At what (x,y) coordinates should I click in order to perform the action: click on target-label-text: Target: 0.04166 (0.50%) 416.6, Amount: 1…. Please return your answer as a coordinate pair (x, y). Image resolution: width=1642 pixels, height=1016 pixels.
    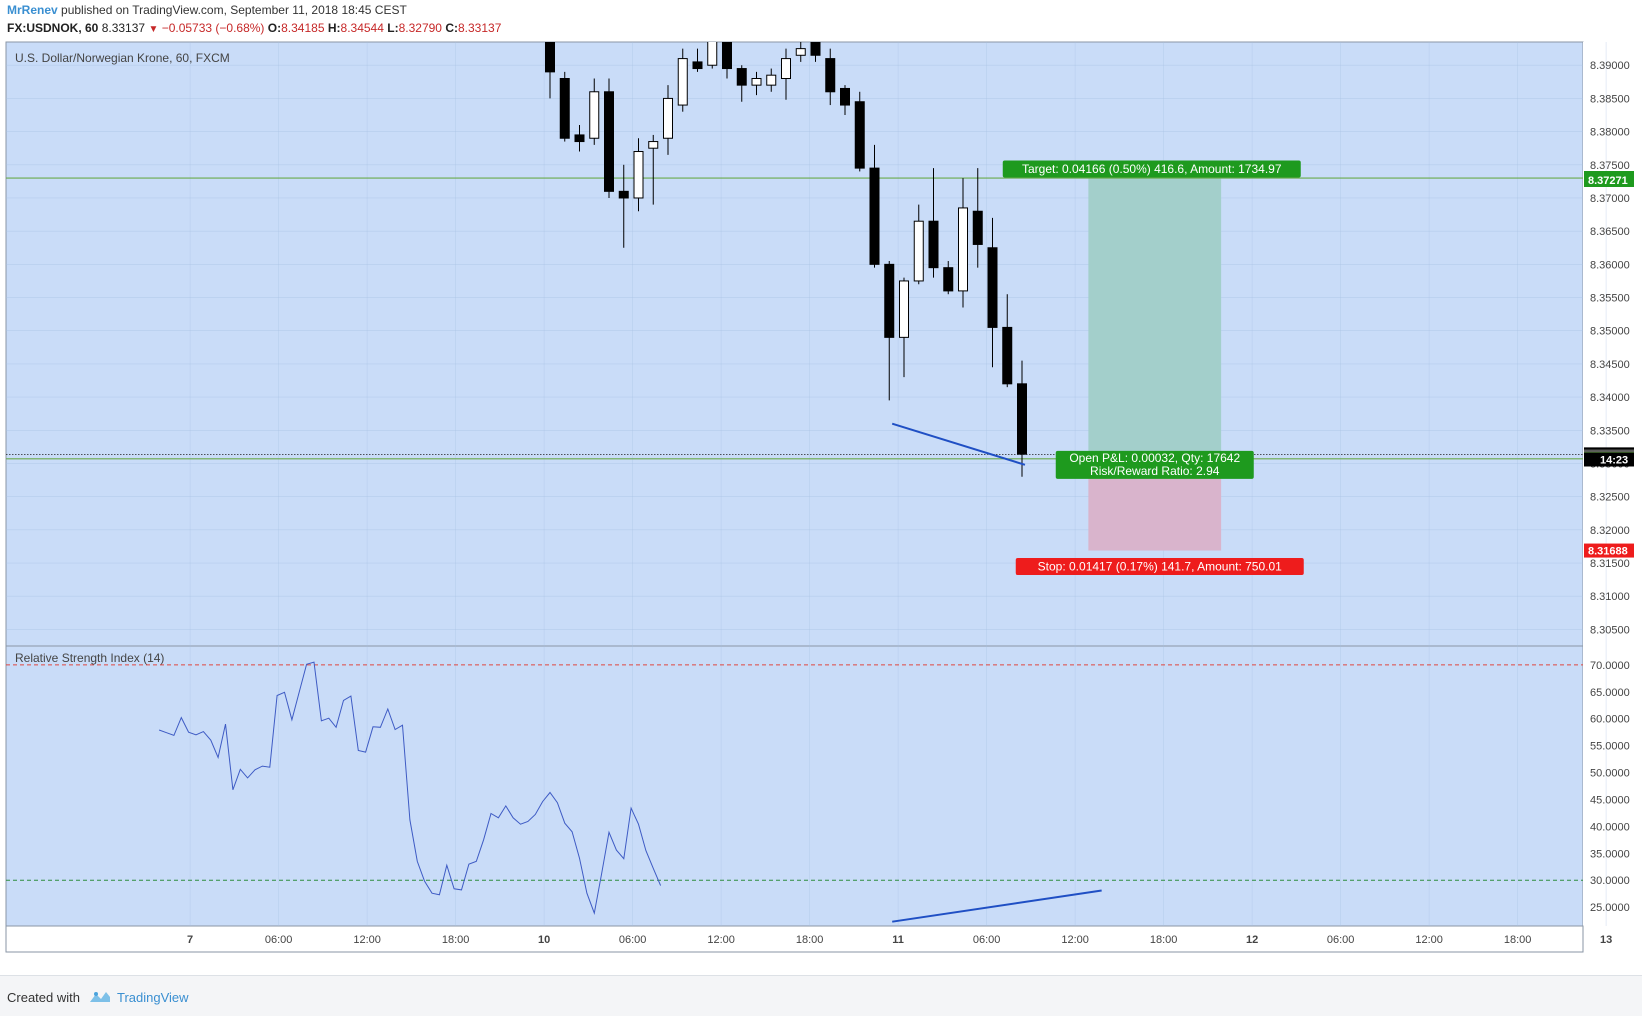
    Looking at the image, I should click on (1152, 169).